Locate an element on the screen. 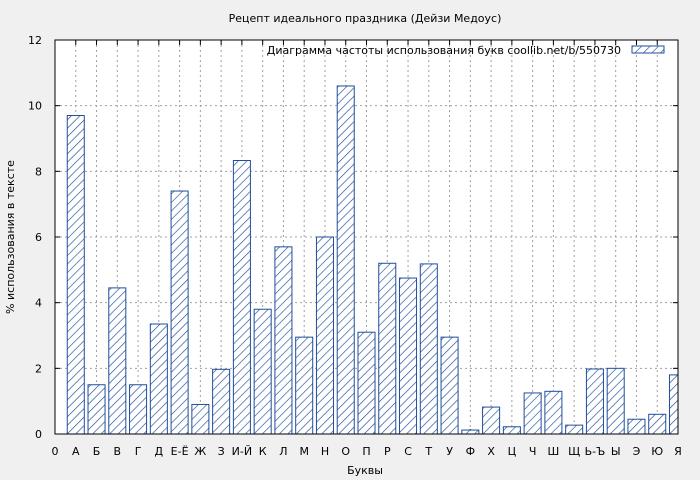  x-tick-label: И-Й is located at coordinates (242, 451).